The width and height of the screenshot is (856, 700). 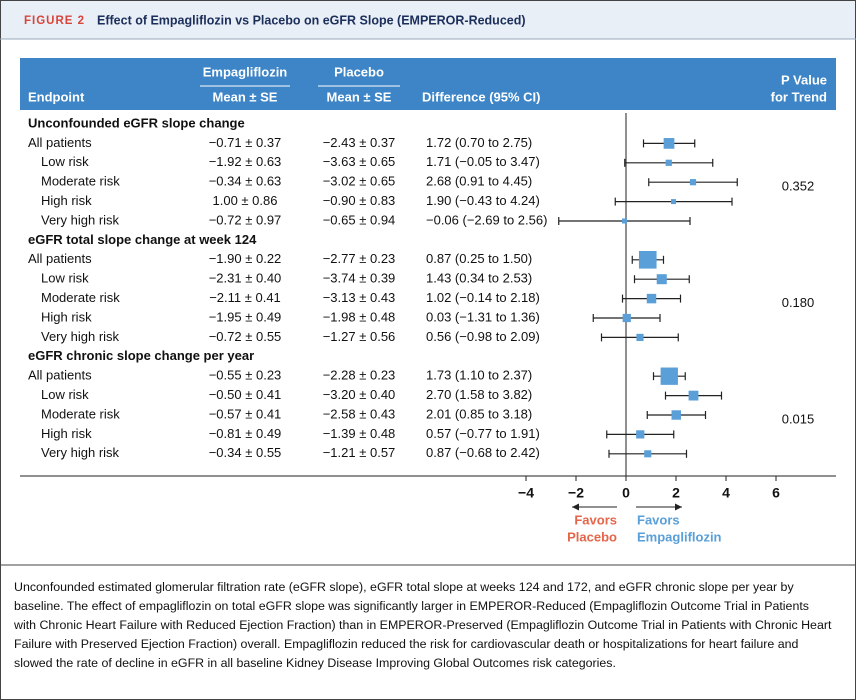 I want to click on group-heading: eGFR chronic slope change per year, so click(x=141, y=355).